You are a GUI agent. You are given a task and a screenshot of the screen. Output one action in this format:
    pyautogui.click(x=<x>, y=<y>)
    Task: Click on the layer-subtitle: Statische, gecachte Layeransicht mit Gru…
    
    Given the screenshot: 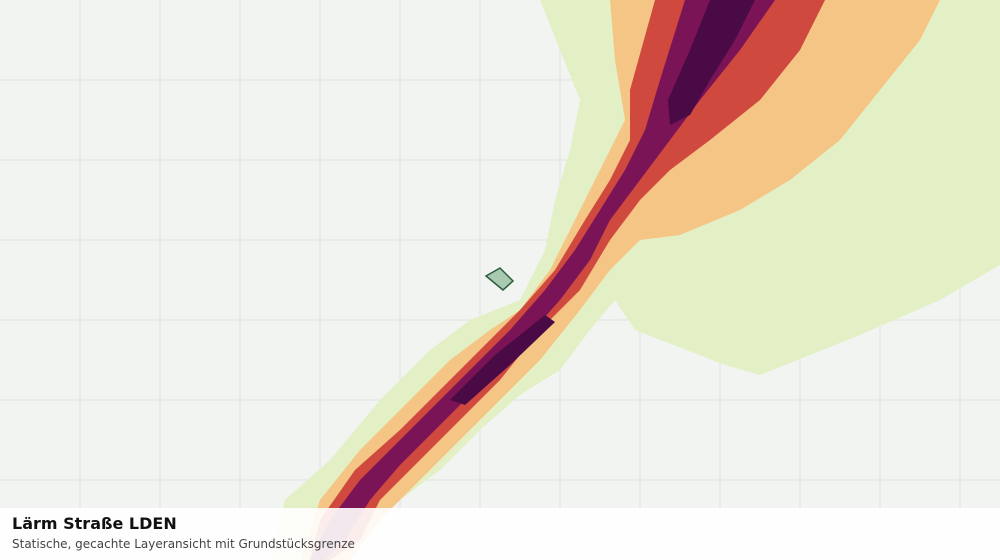 What is the action you would take?
    pyautogui.click(x=183, y=544)
    